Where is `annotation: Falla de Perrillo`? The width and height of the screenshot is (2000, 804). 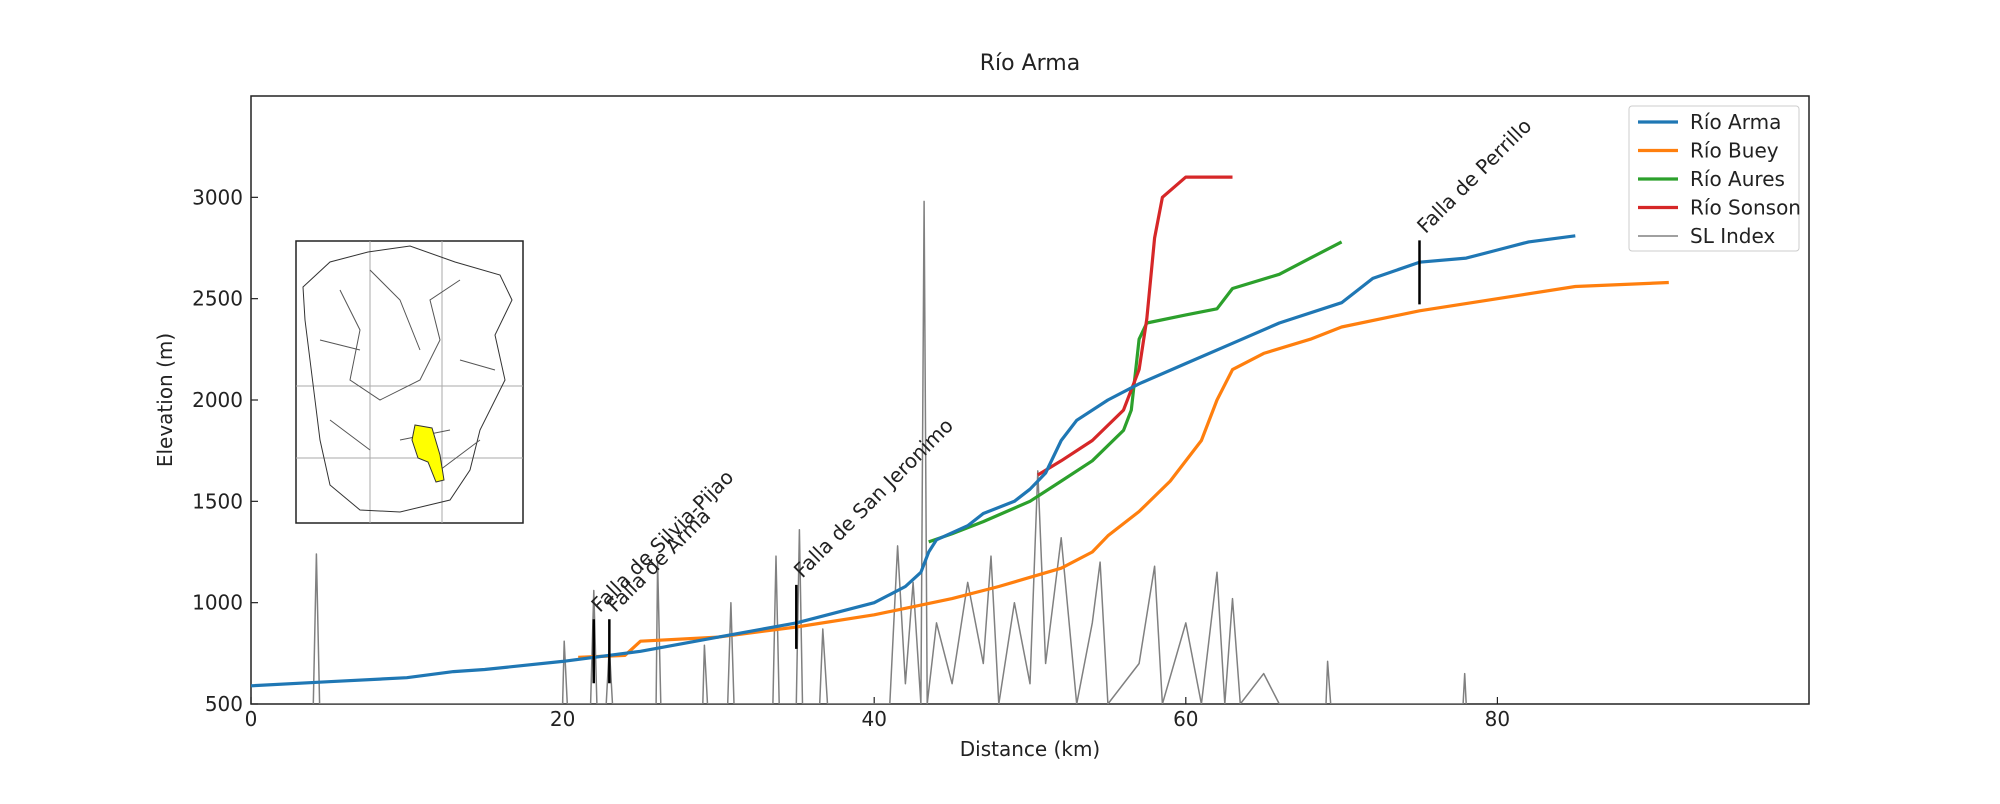 annotation: Falla de Perrillo is located at coordinates (1474, 176).